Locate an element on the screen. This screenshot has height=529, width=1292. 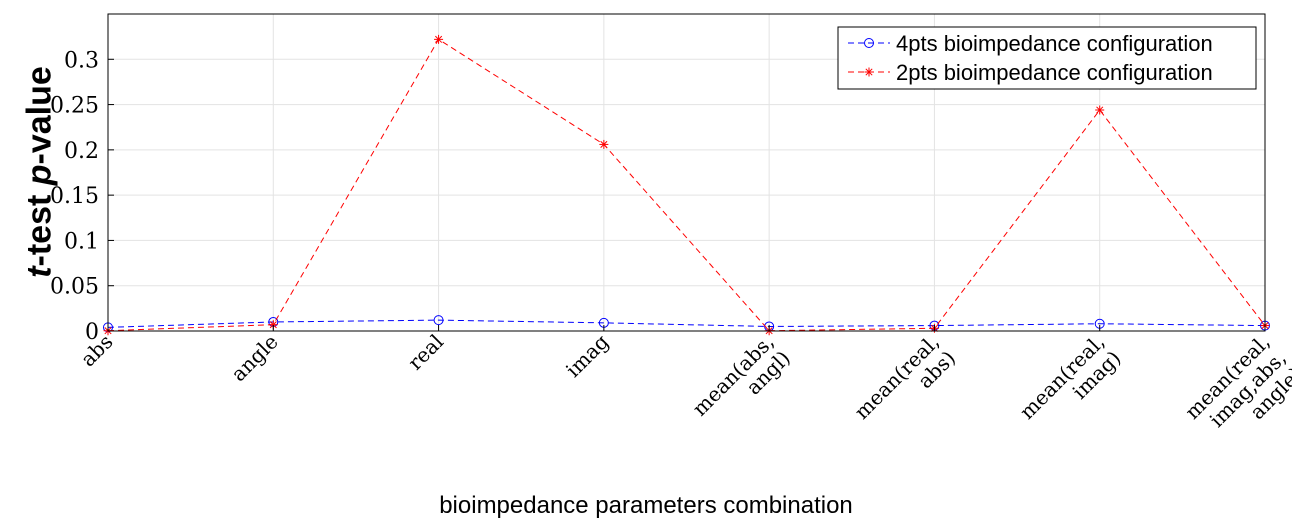
y-tick-label: 0.15 is located at coordinates (74, 196).